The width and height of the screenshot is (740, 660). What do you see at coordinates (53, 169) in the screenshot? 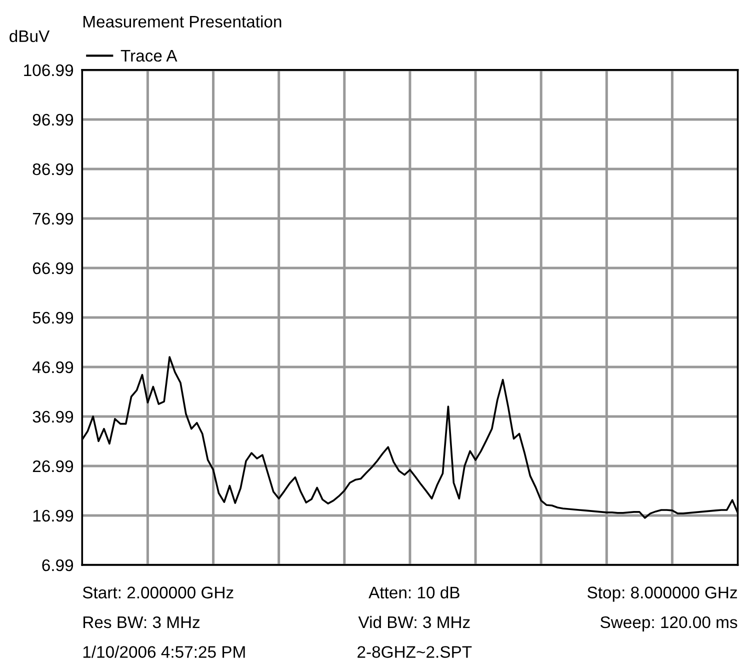
I see `y-tick-label: 86.99` at bounding box center [53, 169].